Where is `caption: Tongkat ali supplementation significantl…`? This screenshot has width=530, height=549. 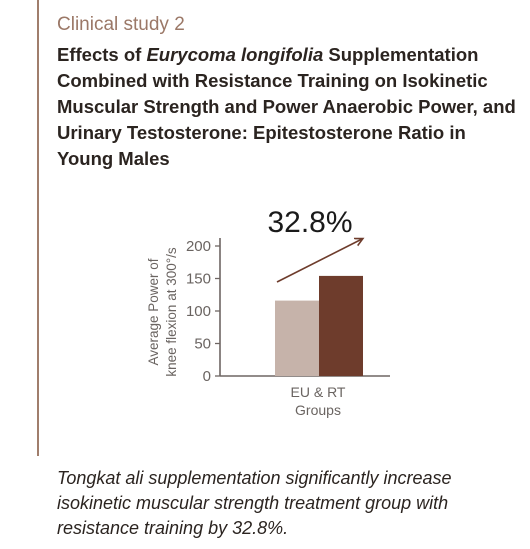
caption: Tongkat ali supplementation significantl… is located at coordinates (254, 503).